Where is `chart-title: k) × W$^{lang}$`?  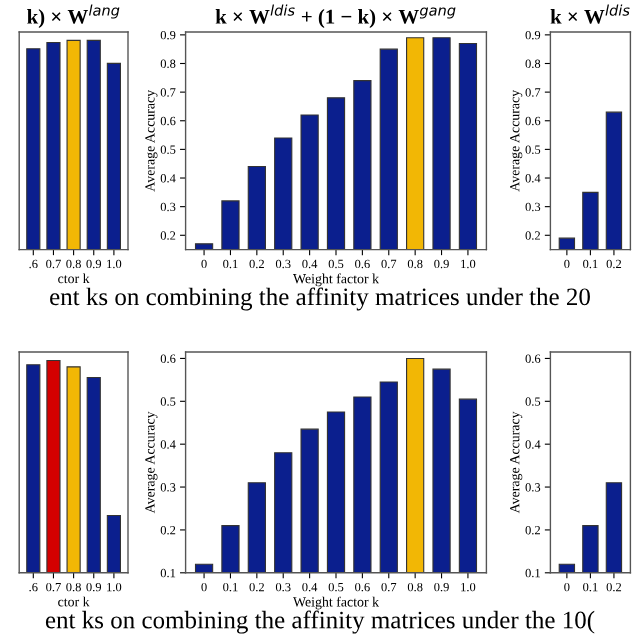
chart-title: k) × W$^{lang}$ is located at coordinates (73, 16).